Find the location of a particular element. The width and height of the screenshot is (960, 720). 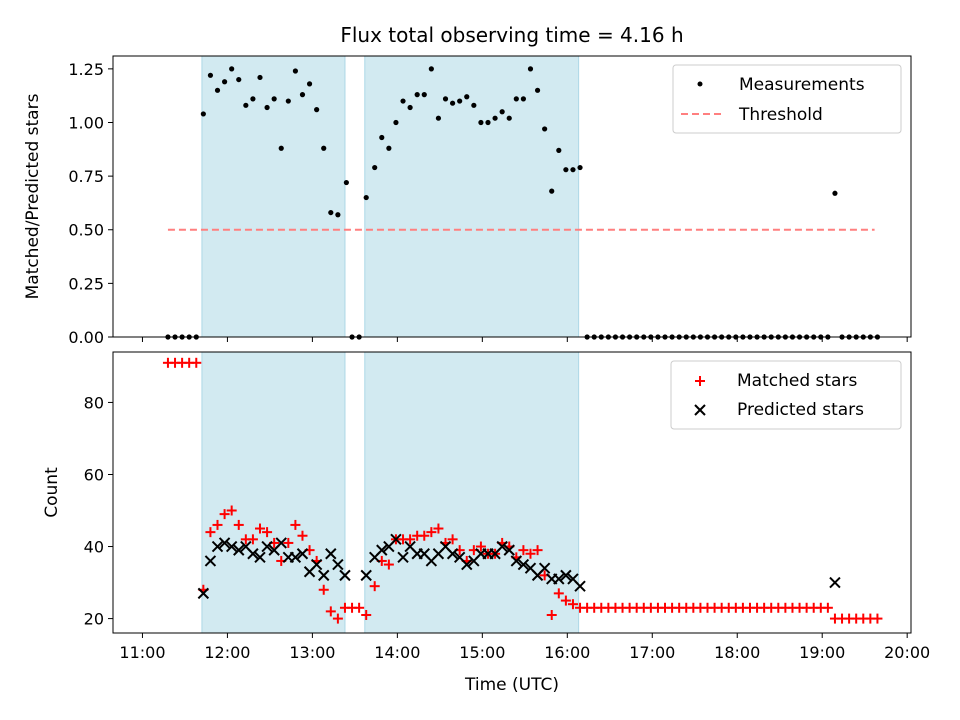

top-ylabel: Matched/Predicted stars is located at coordinates (33, 196).